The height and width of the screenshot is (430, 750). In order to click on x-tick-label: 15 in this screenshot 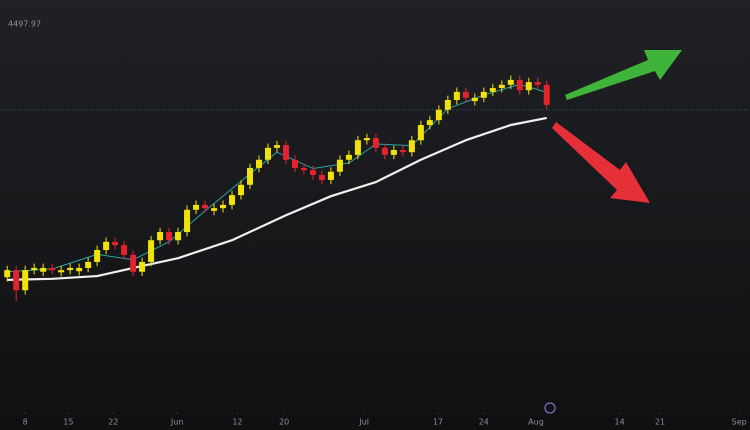, I will do `click(68, 422)`.